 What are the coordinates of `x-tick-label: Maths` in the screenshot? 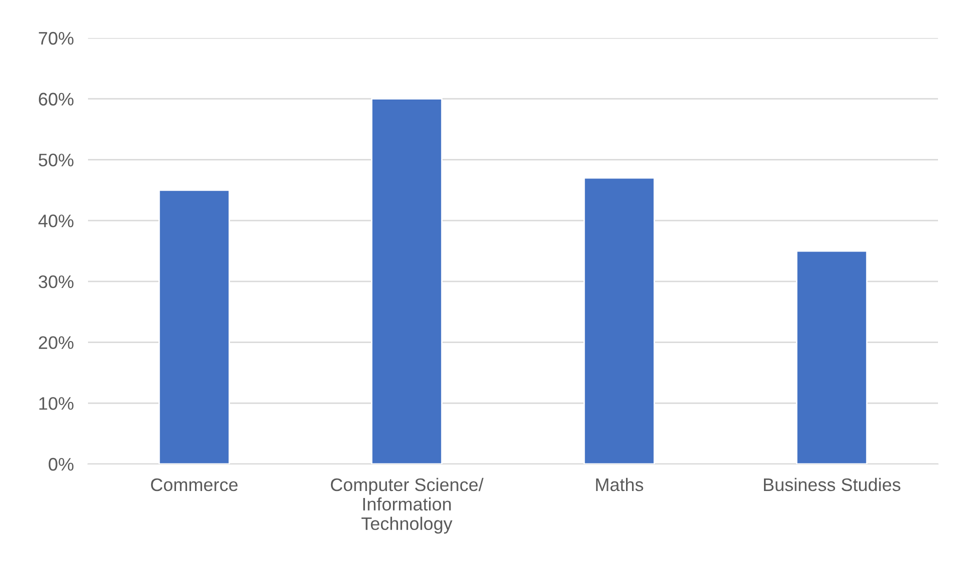 It's located at (620, 485).